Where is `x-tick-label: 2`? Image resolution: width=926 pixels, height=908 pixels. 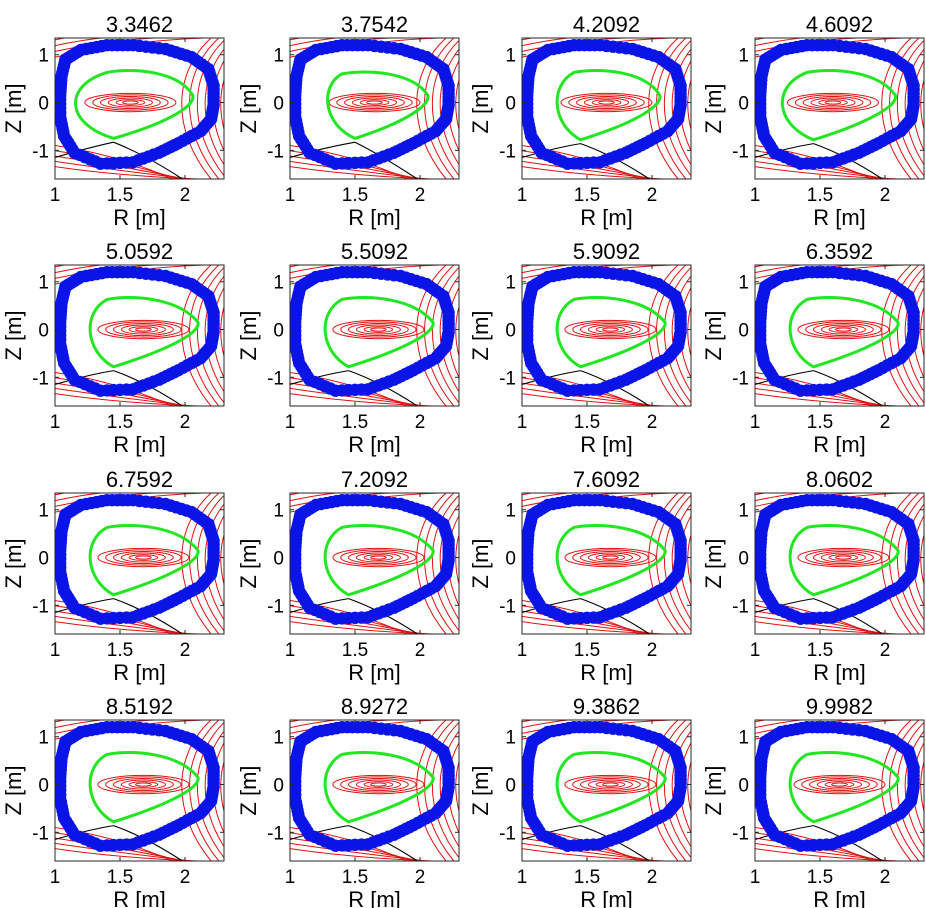 x-tick-label: 2 is located at coordinates (420, 195).